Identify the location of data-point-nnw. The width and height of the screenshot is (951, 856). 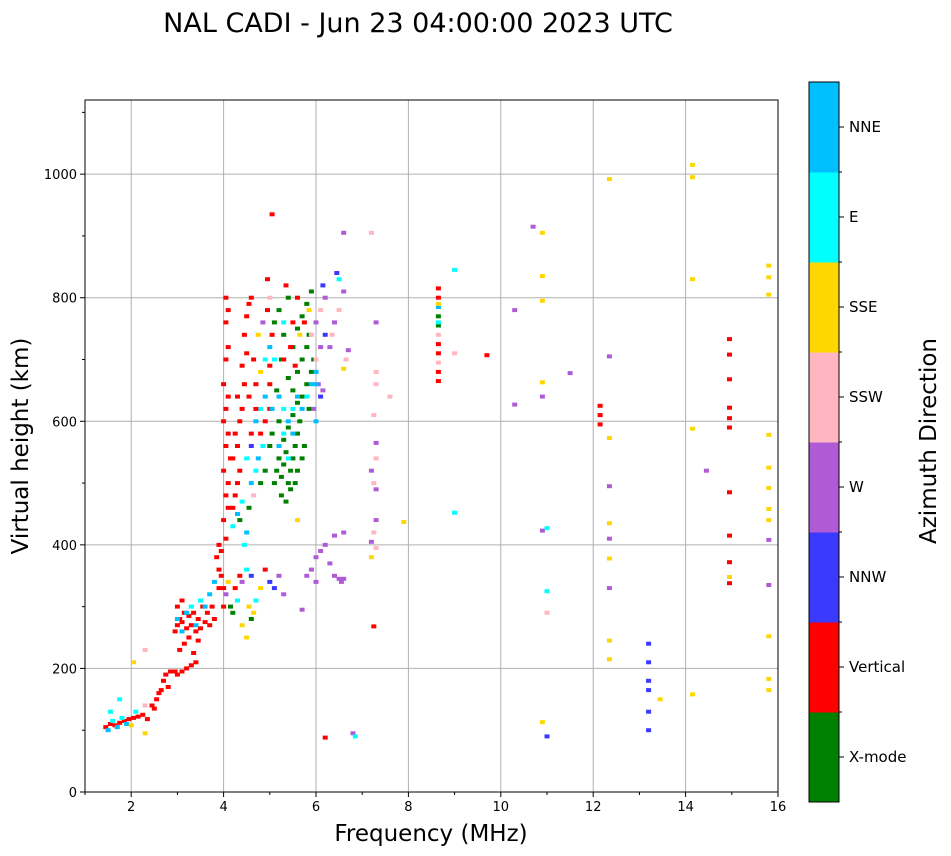
(649, 690).